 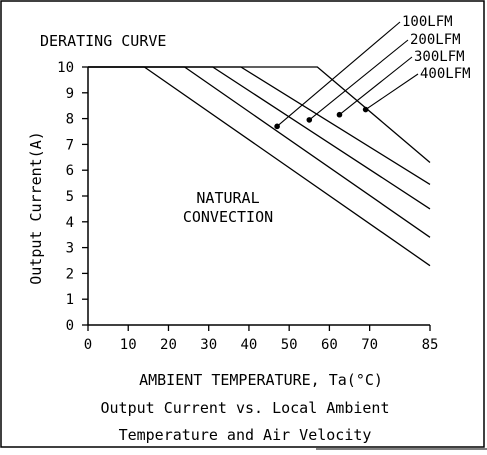 What do you see at coordinates (168, 345) in the screenshot?
I see `x-tick-label: 20` at bounding box center [168, 345].